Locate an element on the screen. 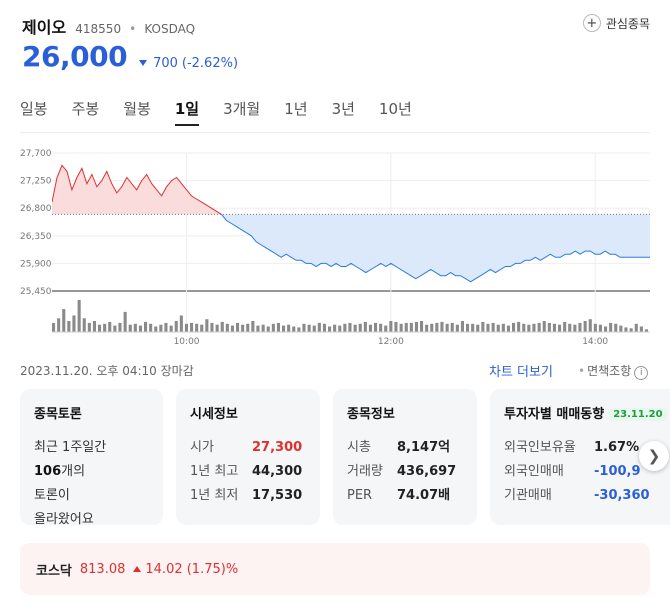 This screenshot has width=670, height=610. price-line-up is located at coordinates (137, 189).